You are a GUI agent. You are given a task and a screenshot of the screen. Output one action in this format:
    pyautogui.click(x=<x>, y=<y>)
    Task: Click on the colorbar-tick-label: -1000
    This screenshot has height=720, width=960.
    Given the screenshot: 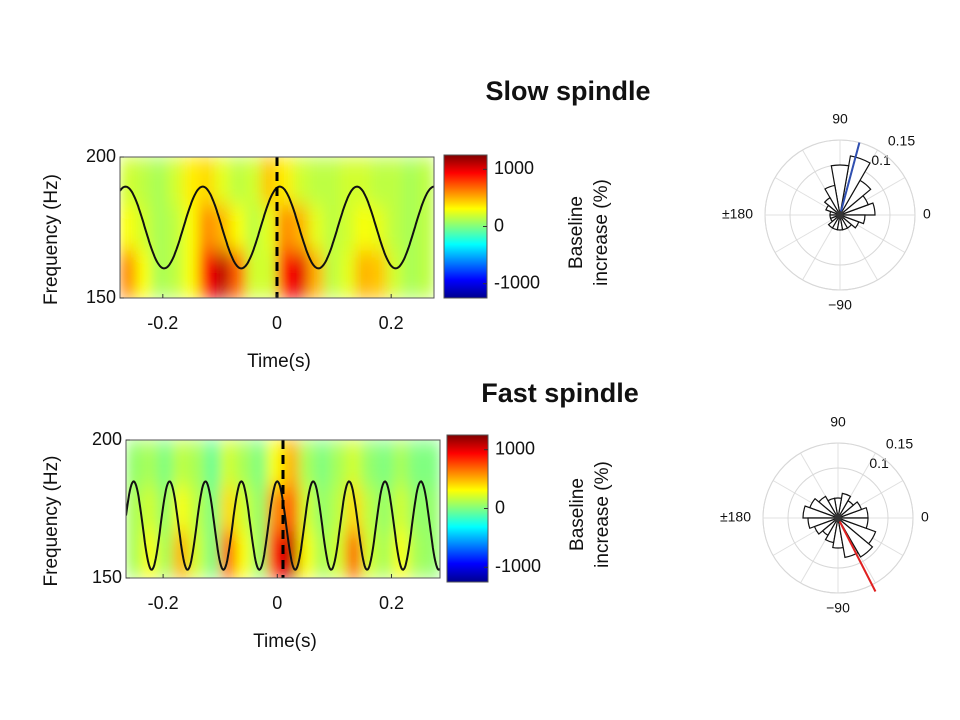 What is the action you would take?
    pyautogui.click(x=518, y=566)
    